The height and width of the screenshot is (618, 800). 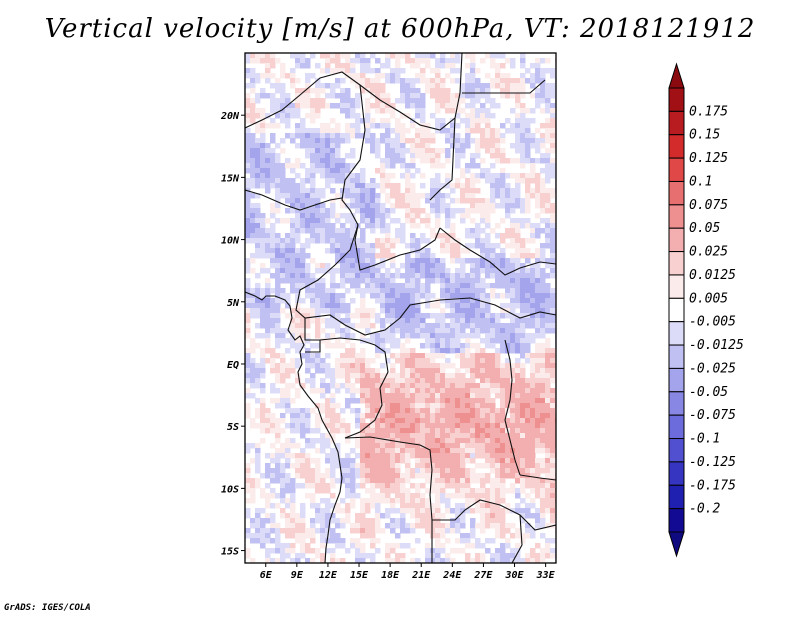 What do you see at coordinates (712, 462) in the screenshot?
I see `colorbar-label: -0.125` at bounding box center [712, 462].